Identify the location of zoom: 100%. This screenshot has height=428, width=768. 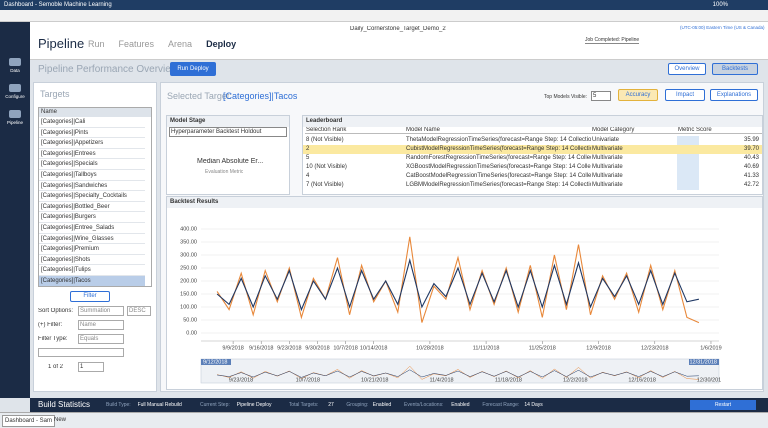
(720, 5).